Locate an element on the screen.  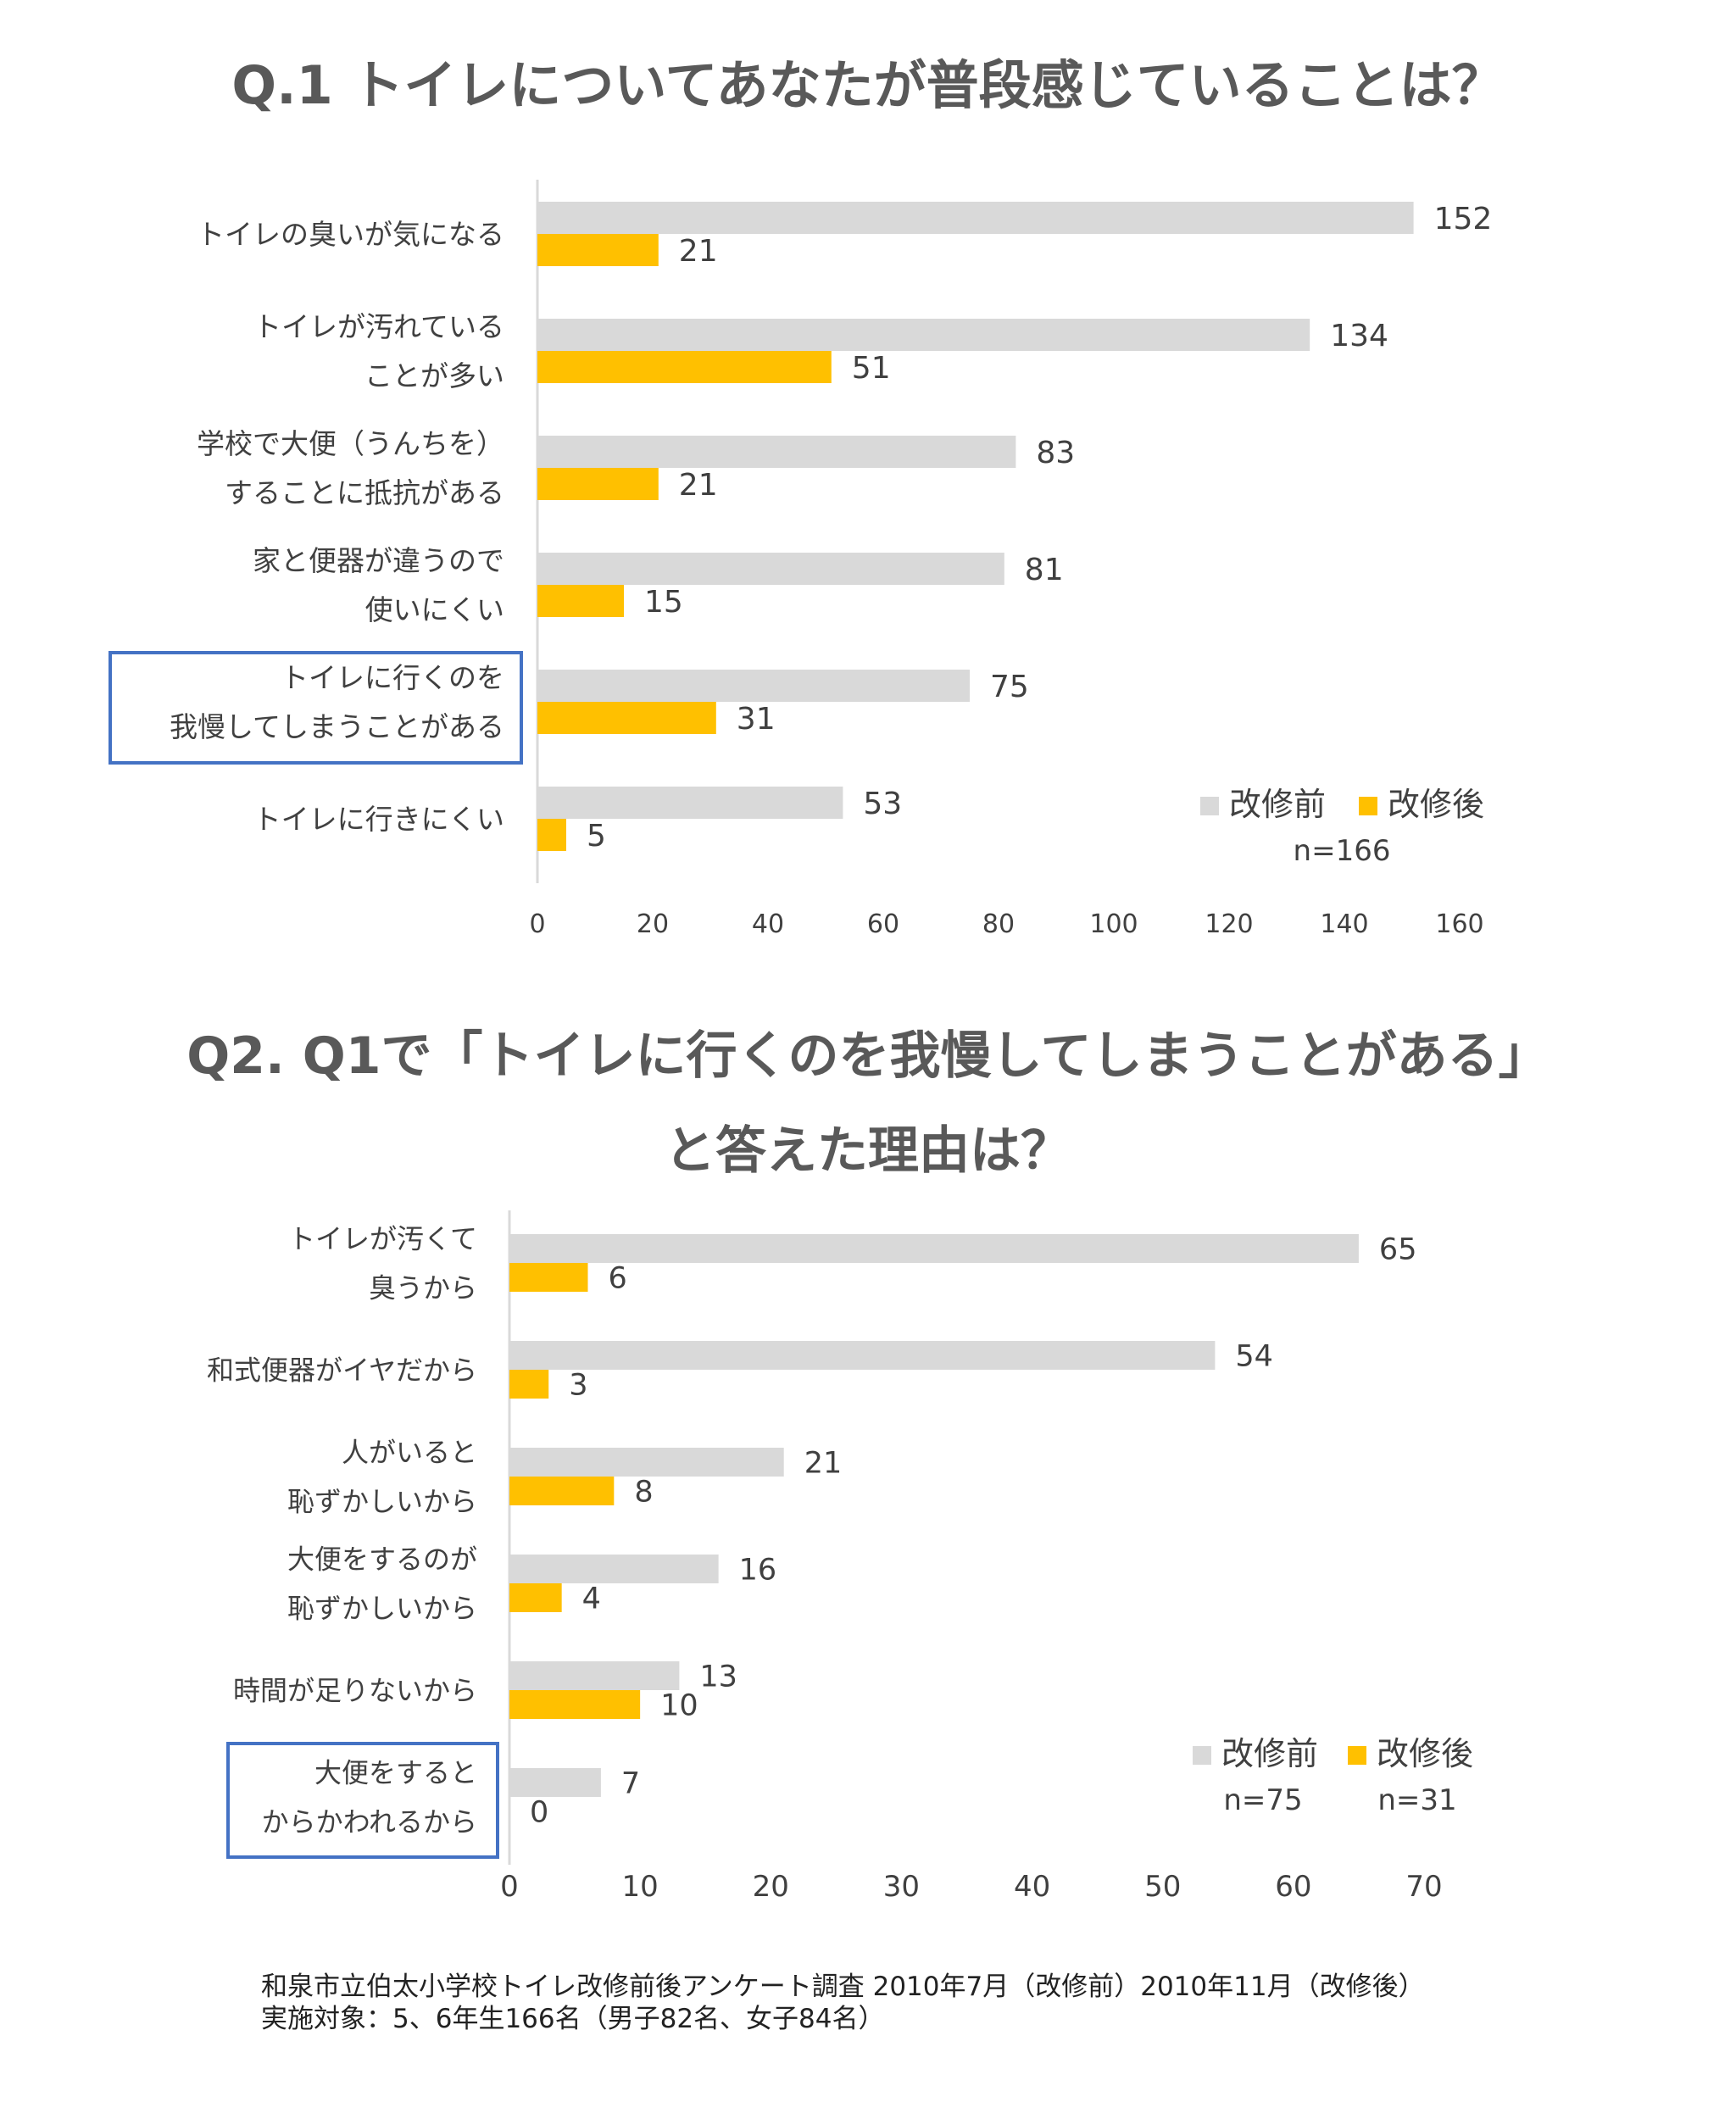
chart2-title-line2: と答えた理由は？ is located at coordinates (868, 1151).